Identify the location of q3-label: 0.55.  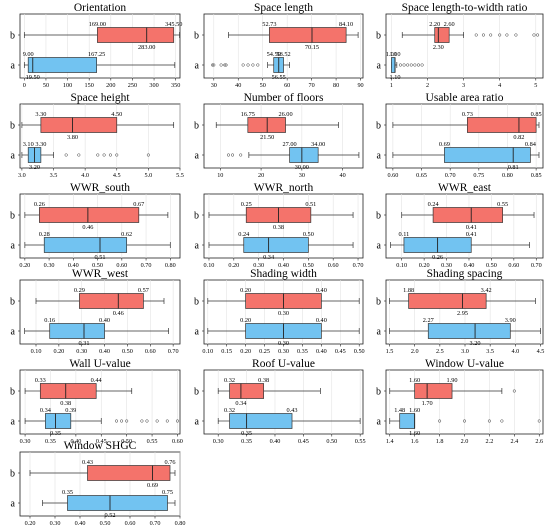
(502, 204).